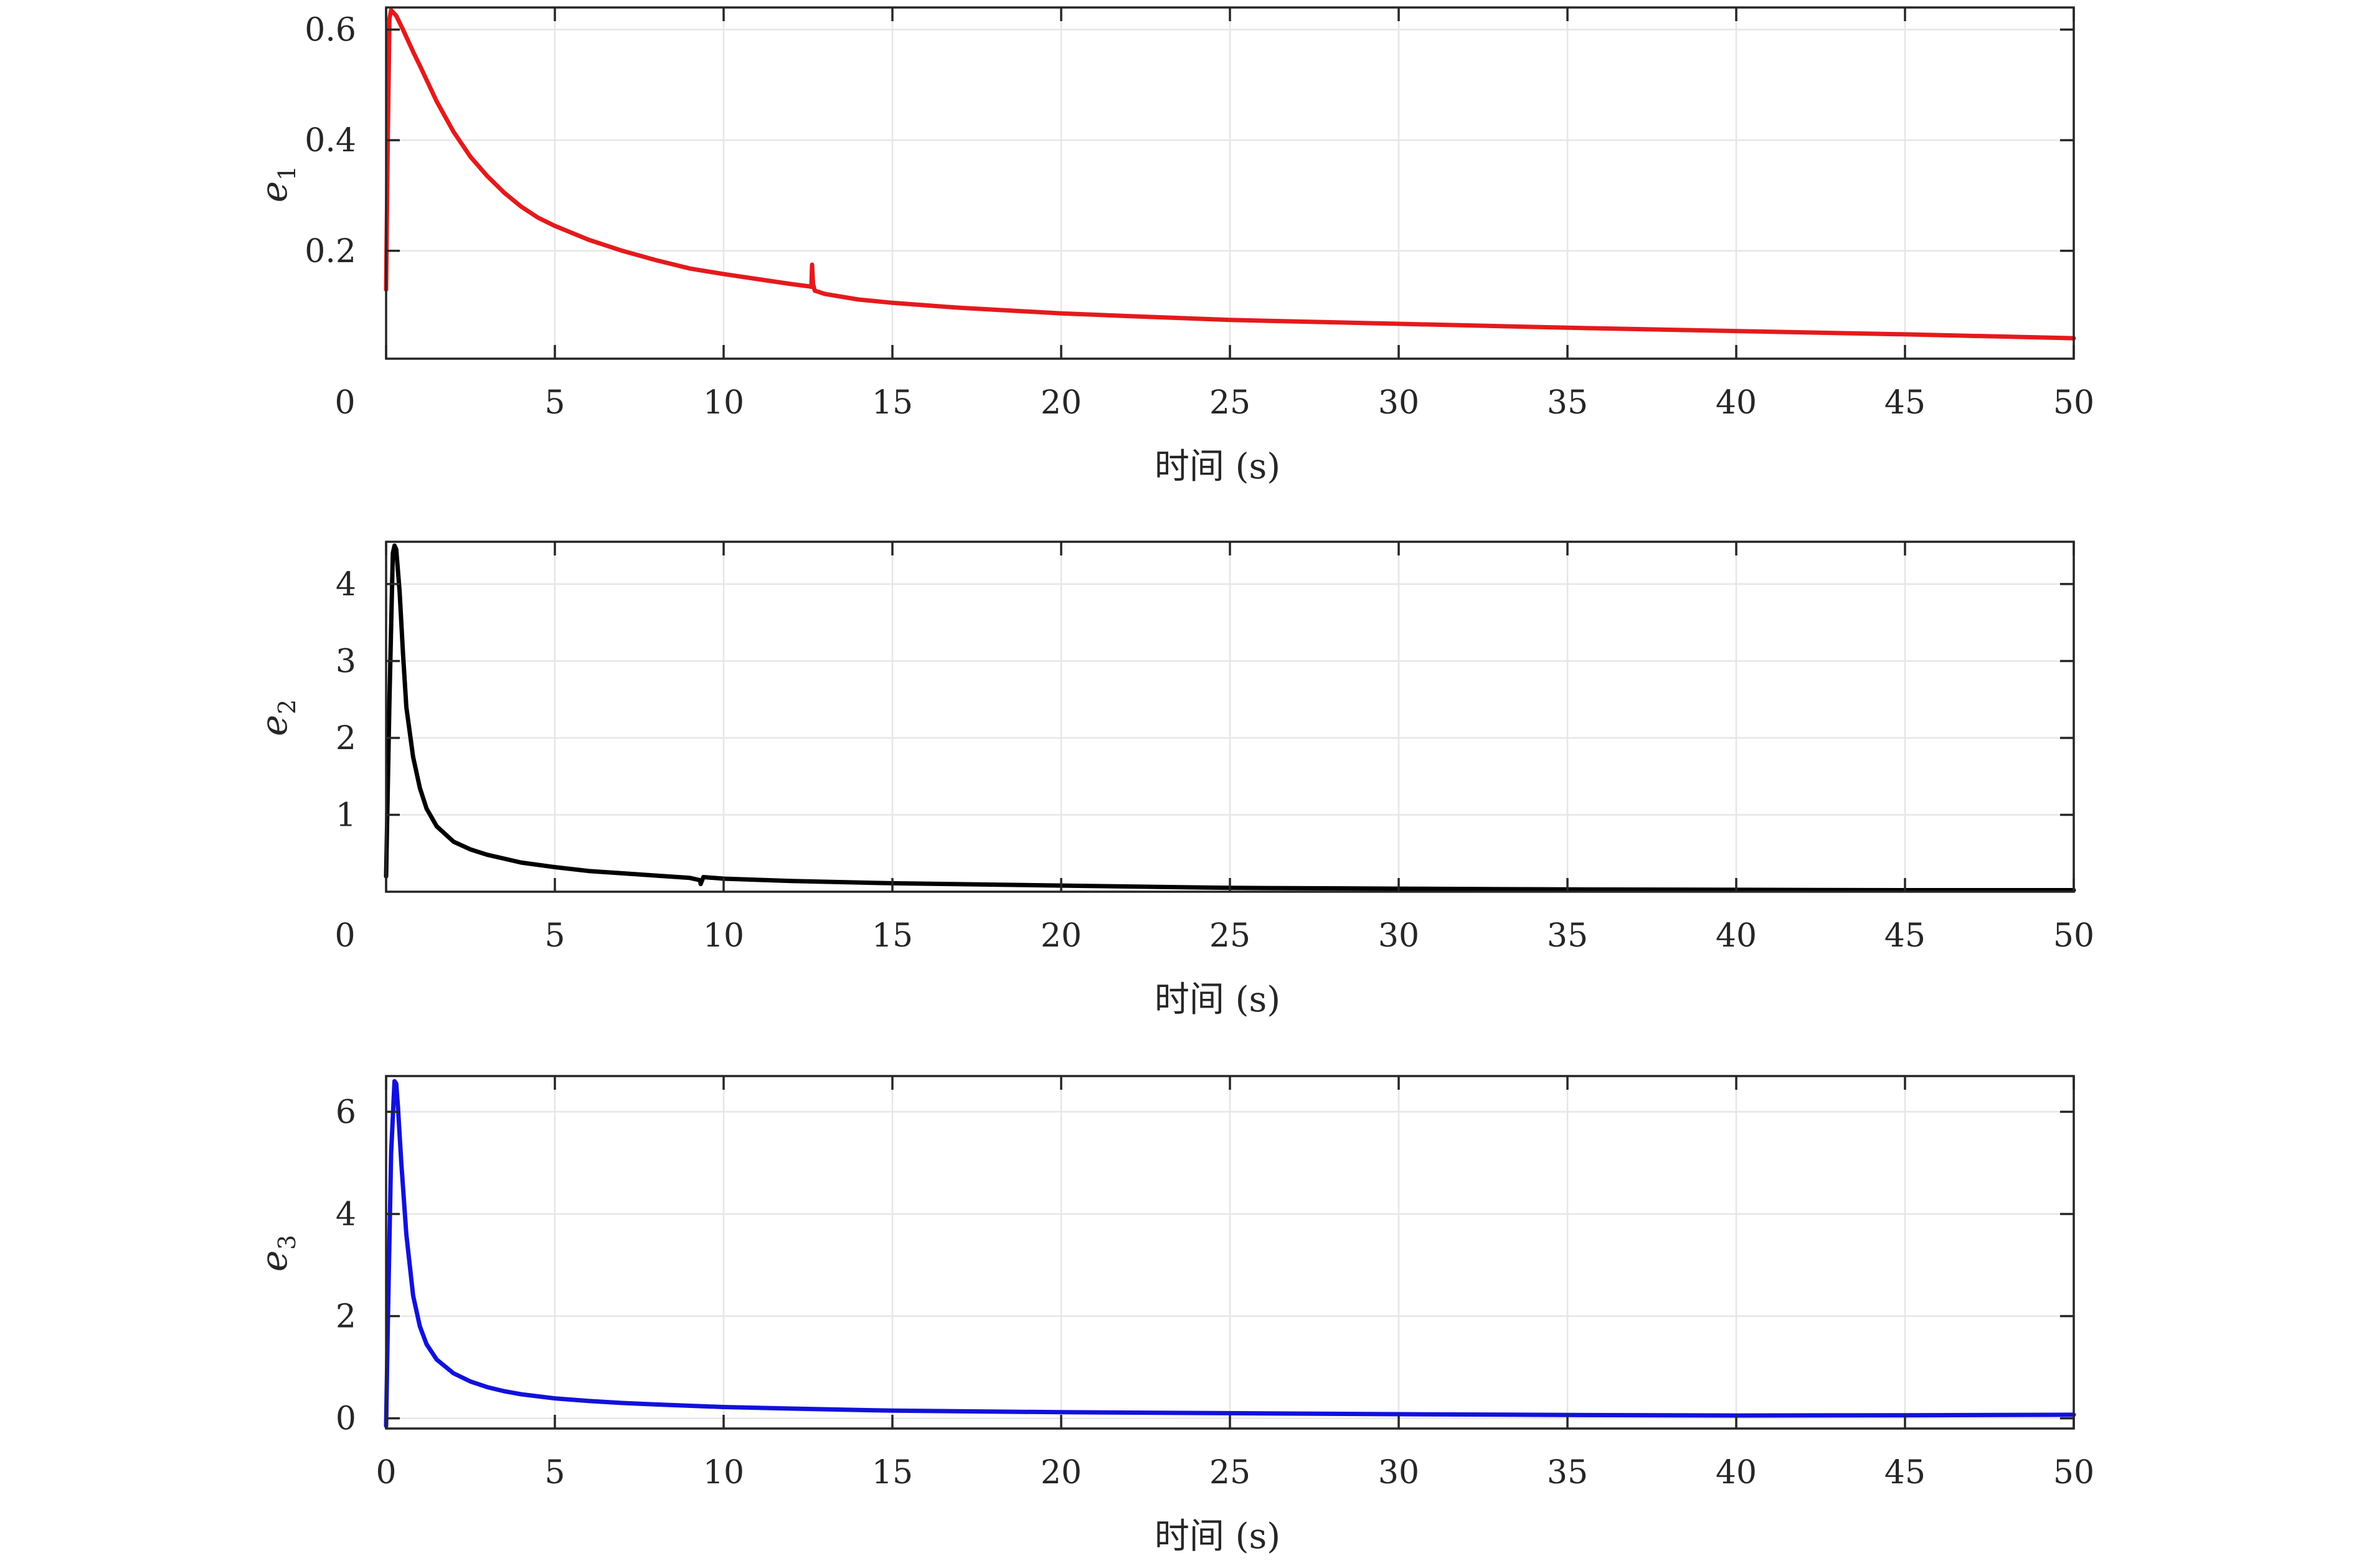 The height and width of the screenshot is (1568, 2354). I want to click on subplot-3-xtick-label-6: 30, so click(1398, 1472).